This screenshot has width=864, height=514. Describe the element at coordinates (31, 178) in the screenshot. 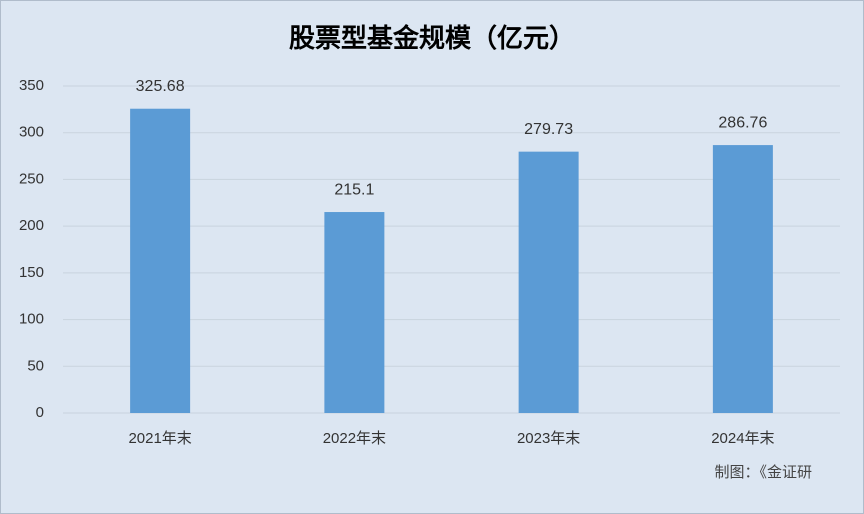

I see `y-tick-label: 250` at that location.